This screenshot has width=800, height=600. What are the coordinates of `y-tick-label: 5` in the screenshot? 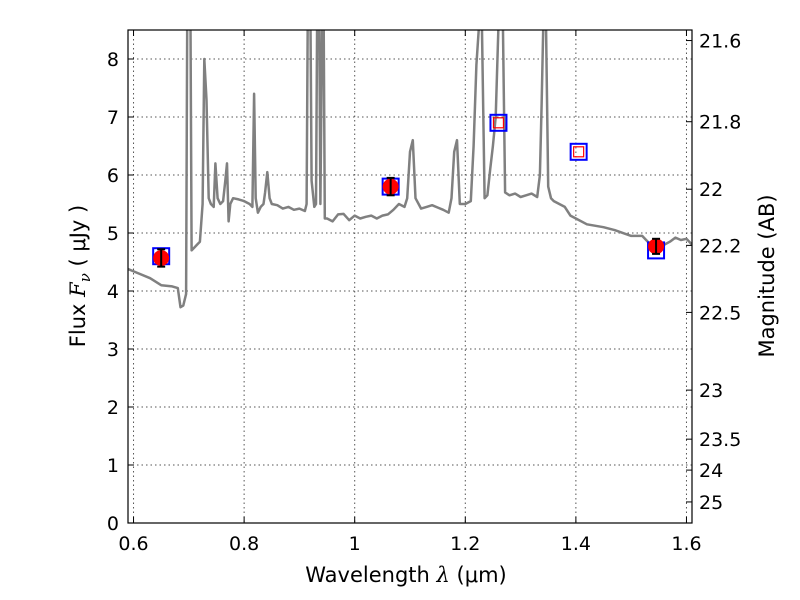 It's located at (113, 234).